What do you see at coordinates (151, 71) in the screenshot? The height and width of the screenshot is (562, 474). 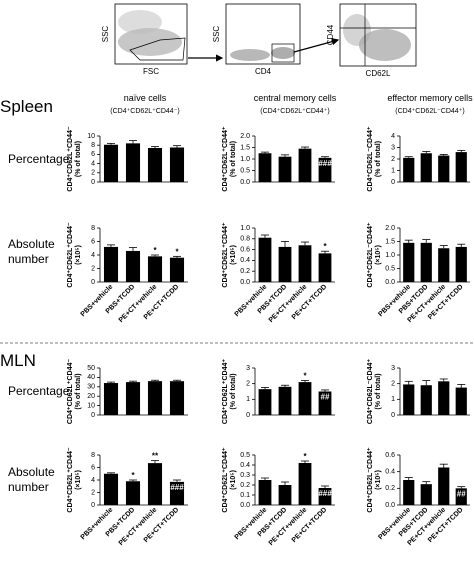 I see `axis-label: FSC` at bounding box center [151, 71].